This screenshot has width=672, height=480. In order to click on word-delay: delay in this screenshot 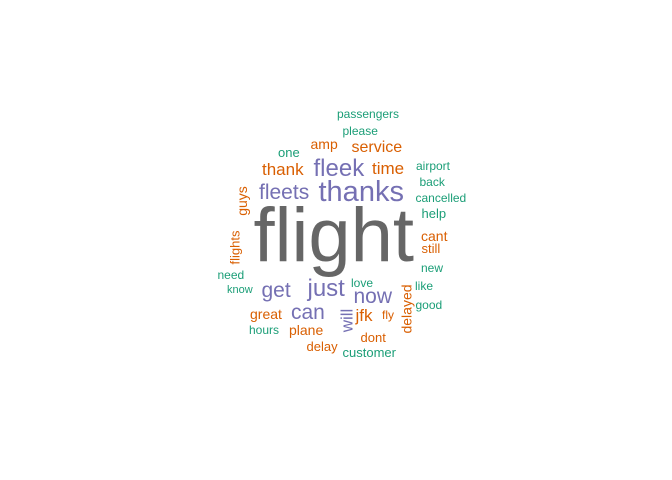, I will do `click(322, 346)`.